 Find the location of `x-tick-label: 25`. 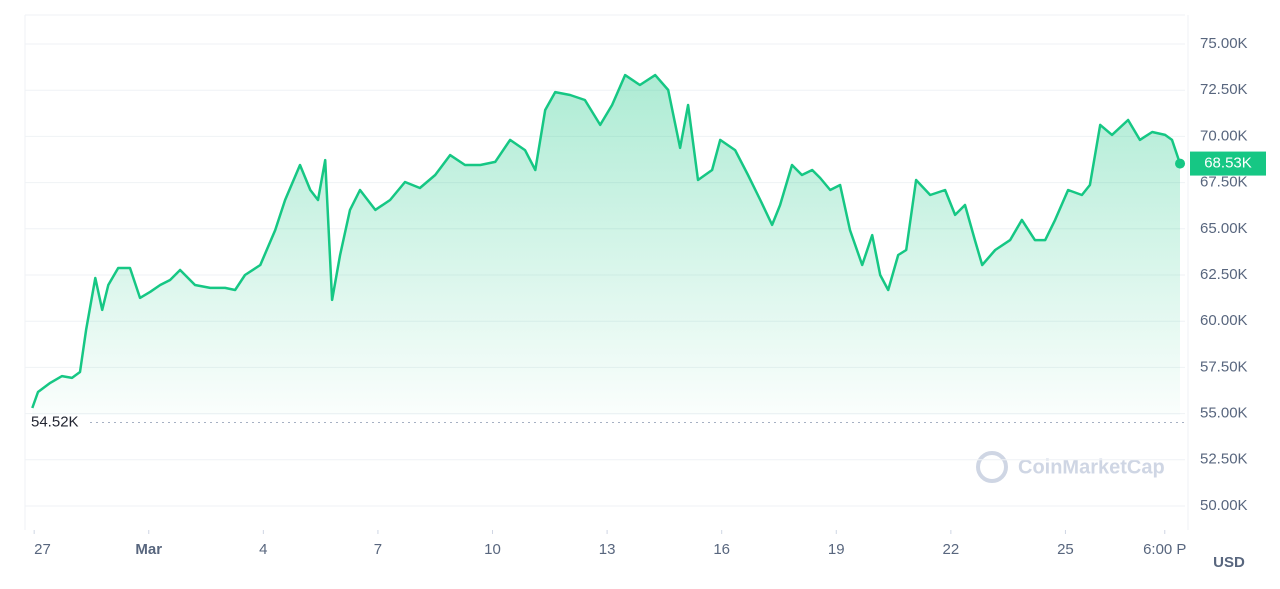

x-tick-label: 25 is located at coordinates (1065, 549).